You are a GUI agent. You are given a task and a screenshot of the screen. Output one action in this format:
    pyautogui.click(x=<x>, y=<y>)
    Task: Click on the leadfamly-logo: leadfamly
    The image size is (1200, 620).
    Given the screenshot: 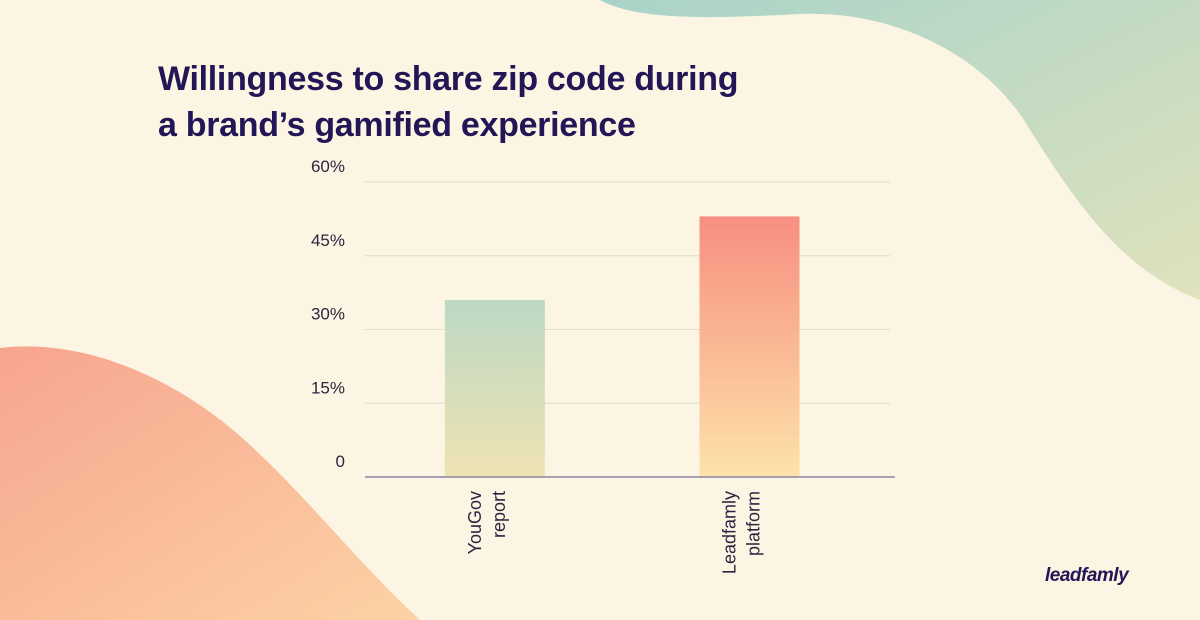 What is the action you would take?
    pyautogui.click(x=1087, y=575)
    